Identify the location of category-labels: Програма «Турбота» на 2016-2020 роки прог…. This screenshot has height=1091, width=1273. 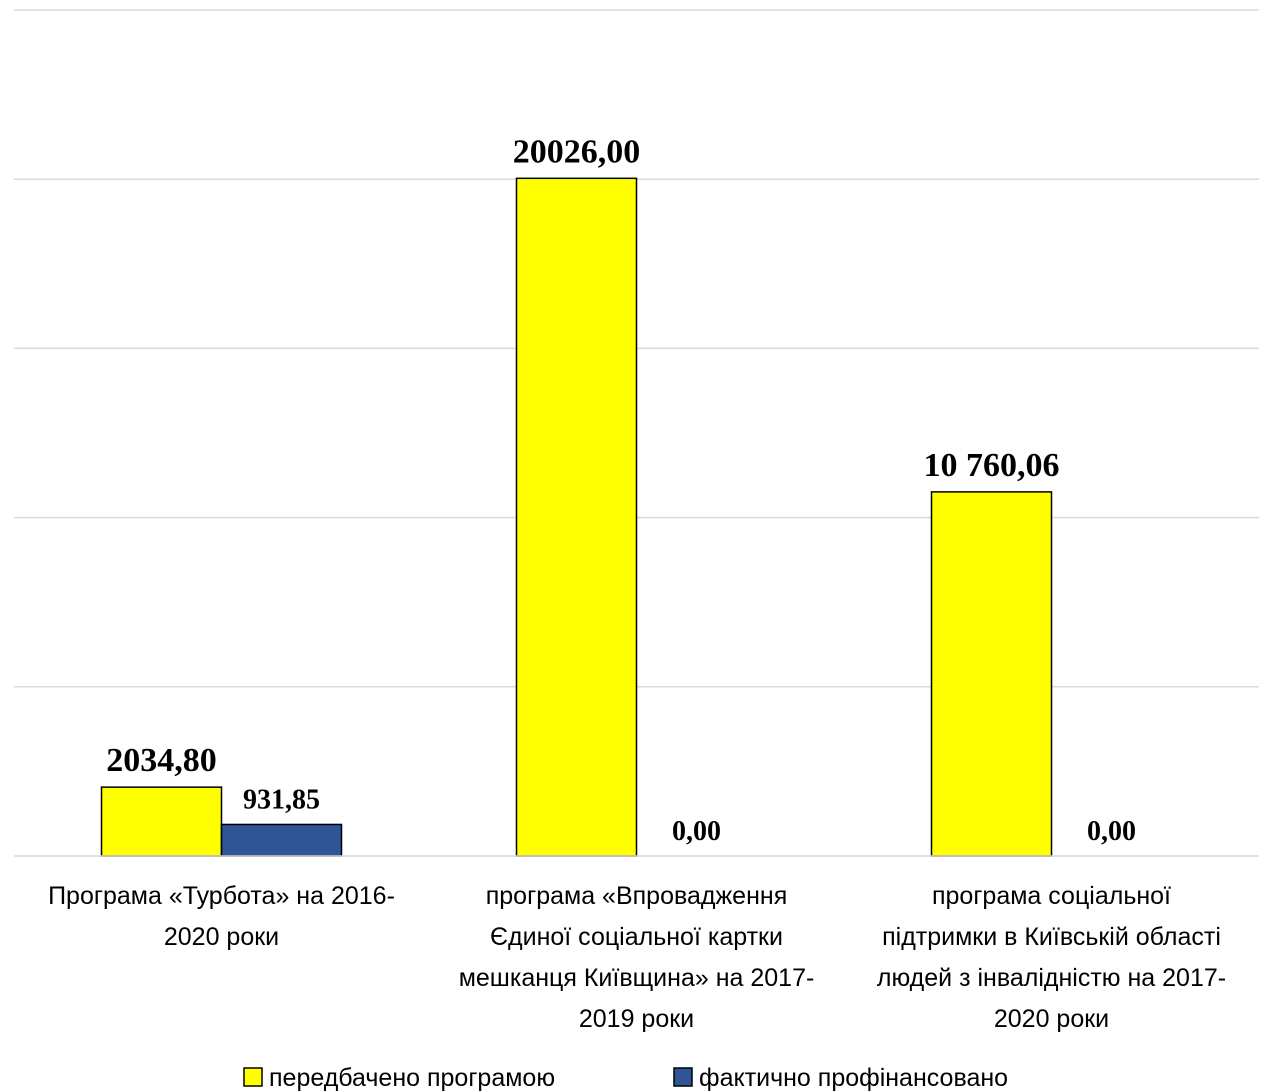
(637, 957).